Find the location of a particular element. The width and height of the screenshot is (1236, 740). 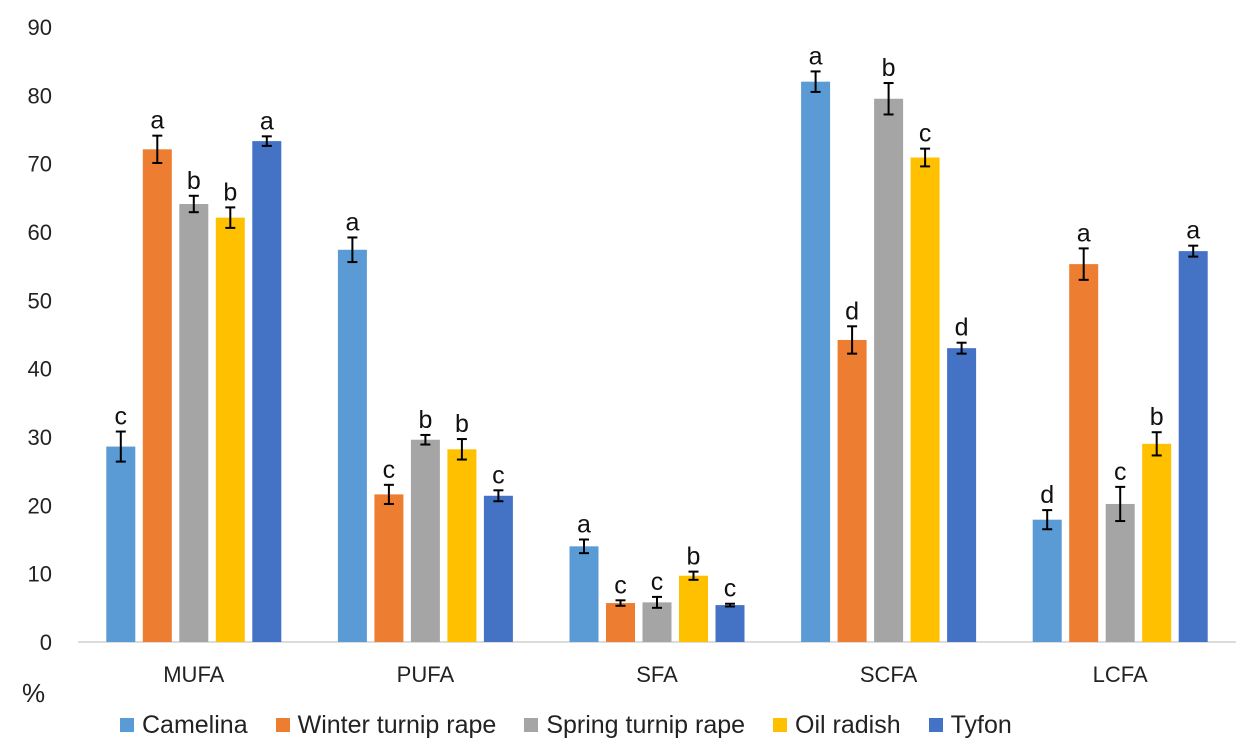

legend-item: Camelina is located at coordinates (184, 725).